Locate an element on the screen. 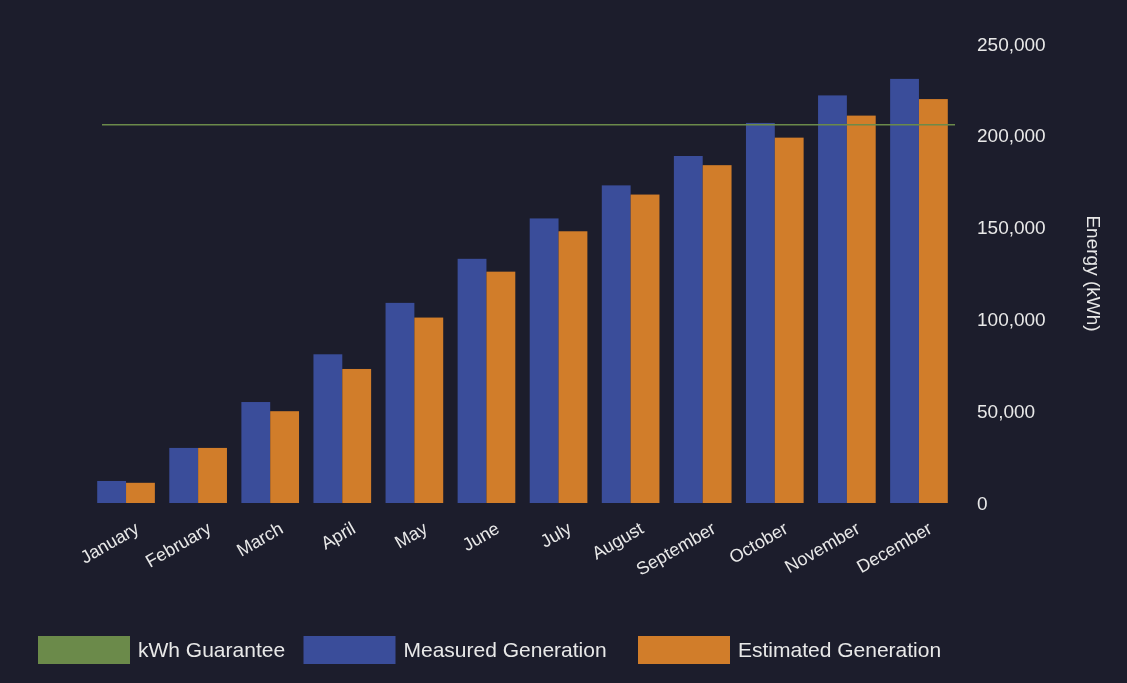  x-tick-label: April is located at coordinates (338, 536).